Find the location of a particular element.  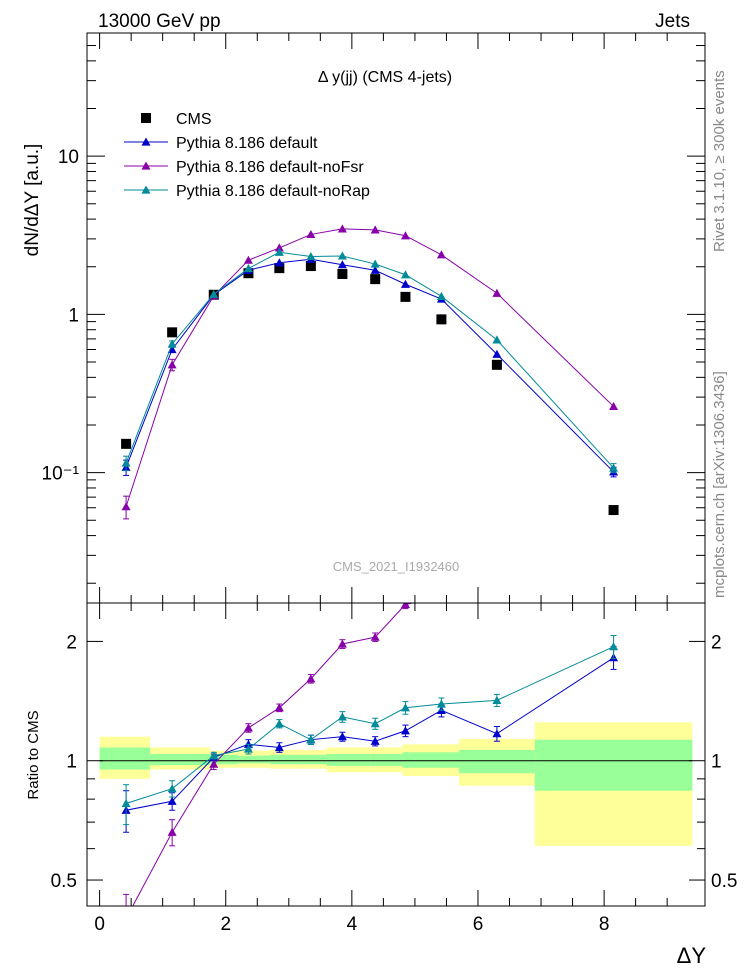

header-left: 13000 GeV pp is located at coordinates (159, 21).